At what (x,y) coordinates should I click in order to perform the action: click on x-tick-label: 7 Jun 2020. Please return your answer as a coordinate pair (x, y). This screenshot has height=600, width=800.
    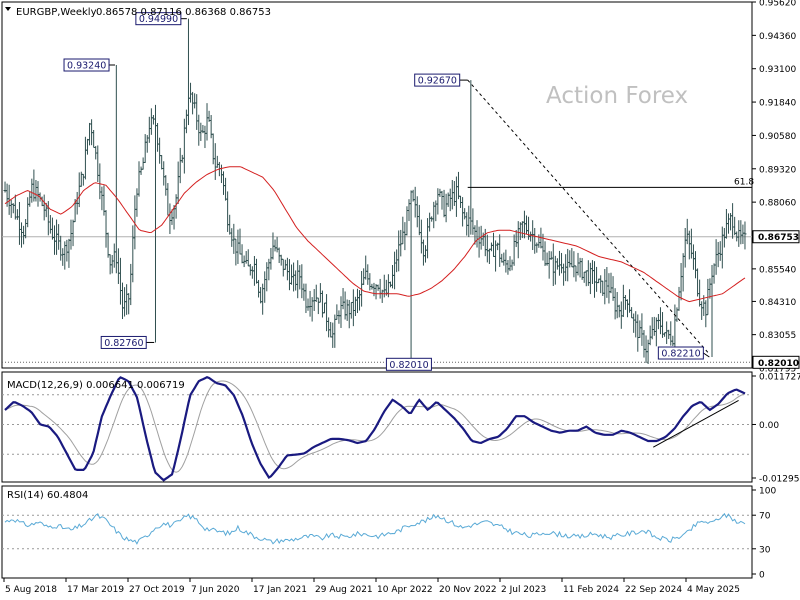
    Looking at the image, I should click on (215, 590).